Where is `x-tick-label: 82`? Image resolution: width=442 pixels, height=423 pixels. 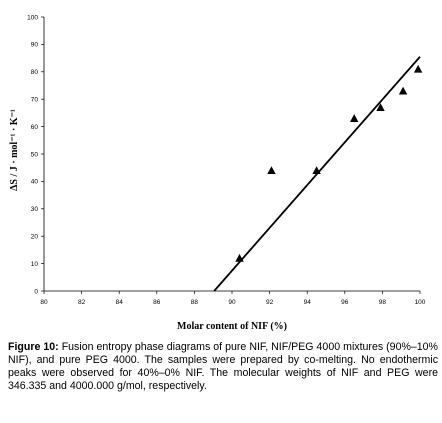
x-tick-label: 82 is located at coordinates (82, 302).